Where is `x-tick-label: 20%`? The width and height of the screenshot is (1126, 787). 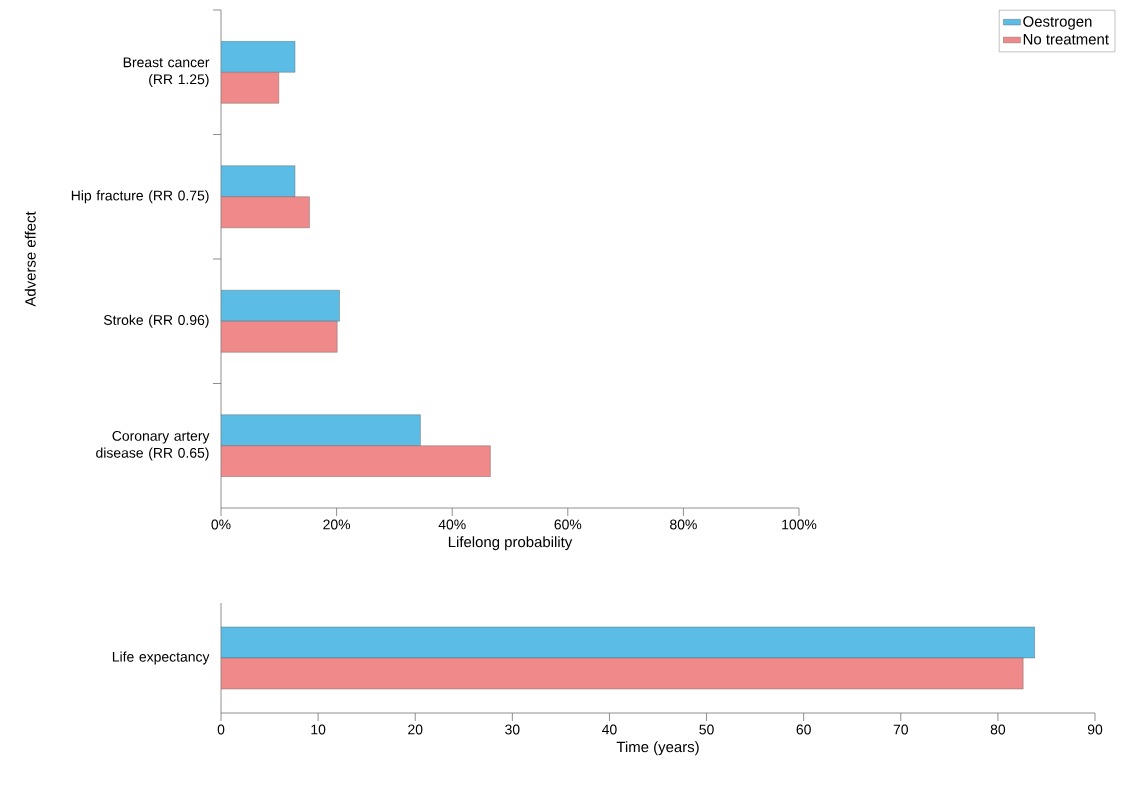 x-tick-label: 20% is located at coordinates (337, 524).